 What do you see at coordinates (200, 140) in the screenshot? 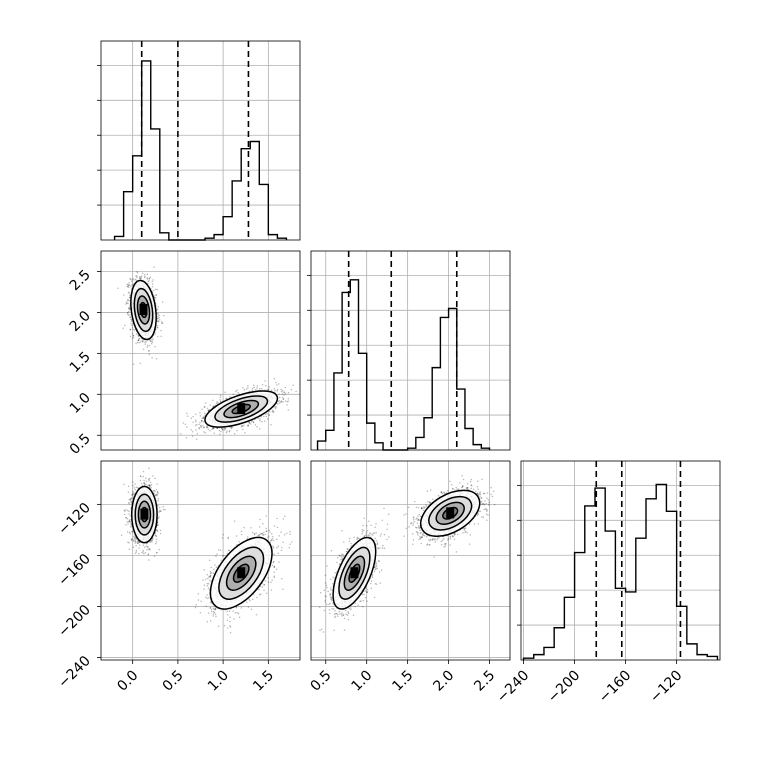
I see `panel-frame` at bounding box center [200, 140].